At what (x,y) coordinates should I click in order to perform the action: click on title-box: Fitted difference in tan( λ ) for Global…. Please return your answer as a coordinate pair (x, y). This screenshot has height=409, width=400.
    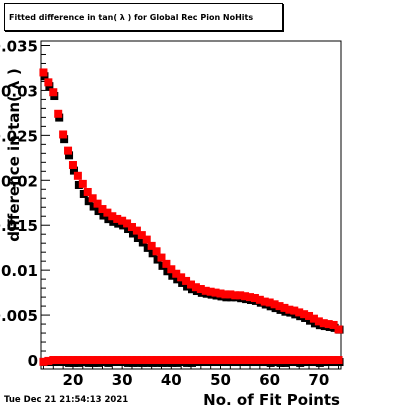
    Looking at the image, I should click on (143, 17).